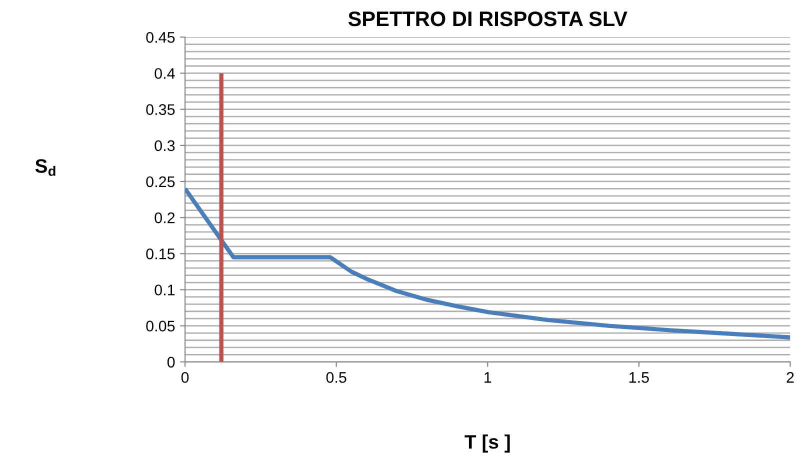 Image resolution: width=808 pixels, height=470 pixels. Describe the element at coordinates (164, 146) in the screenshot. I see `y-tick-label: 0.3` at that location.